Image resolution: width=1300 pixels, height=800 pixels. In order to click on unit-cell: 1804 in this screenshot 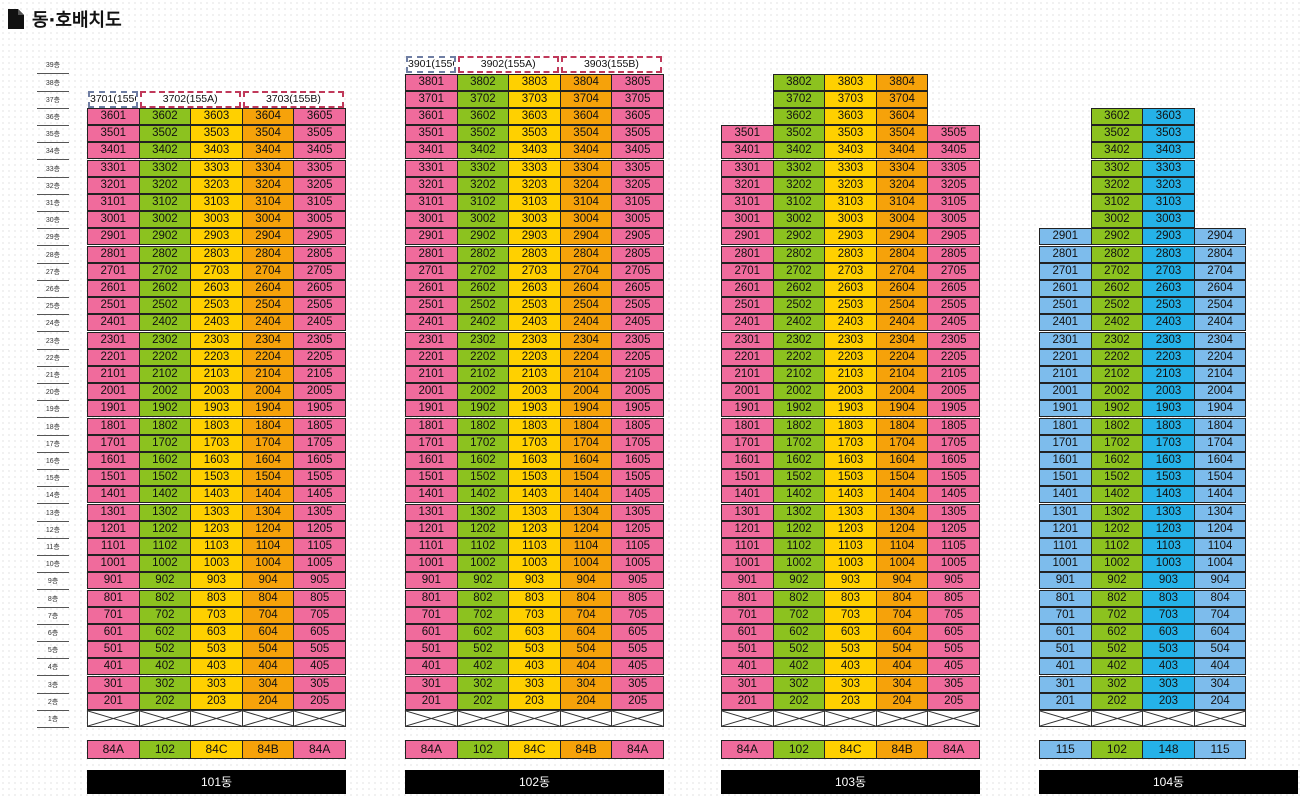, I will do `click(268, 426)`.